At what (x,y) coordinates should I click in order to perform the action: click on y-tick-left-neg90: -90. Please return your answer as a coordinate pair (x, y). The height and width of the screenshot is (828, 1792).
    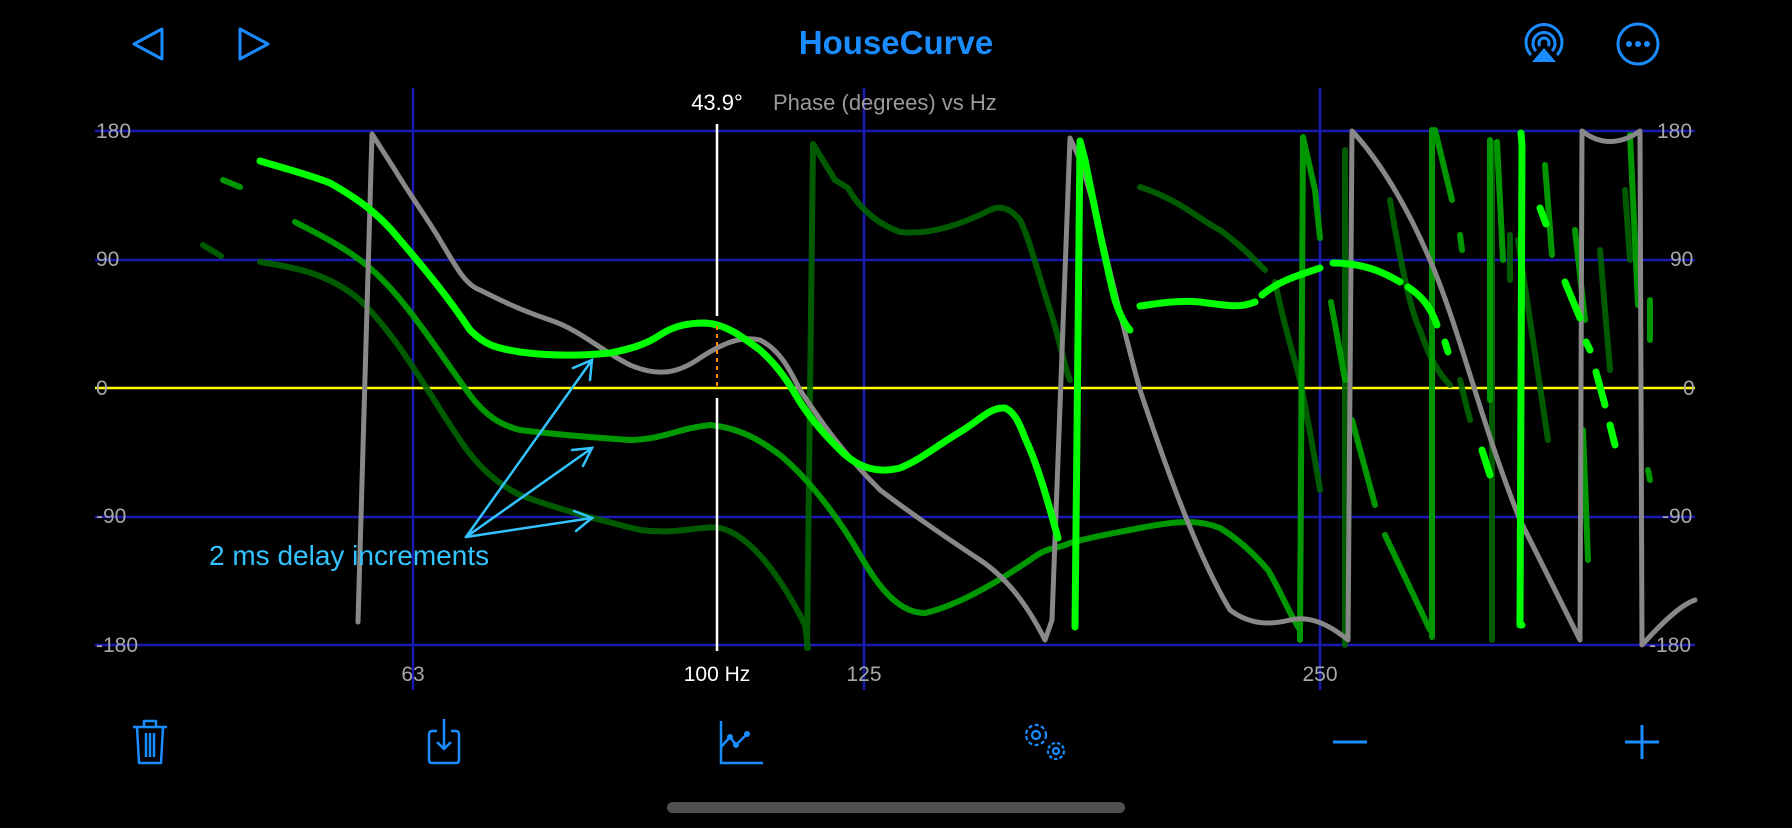
    Looking at the image, I should click on (111, 516).